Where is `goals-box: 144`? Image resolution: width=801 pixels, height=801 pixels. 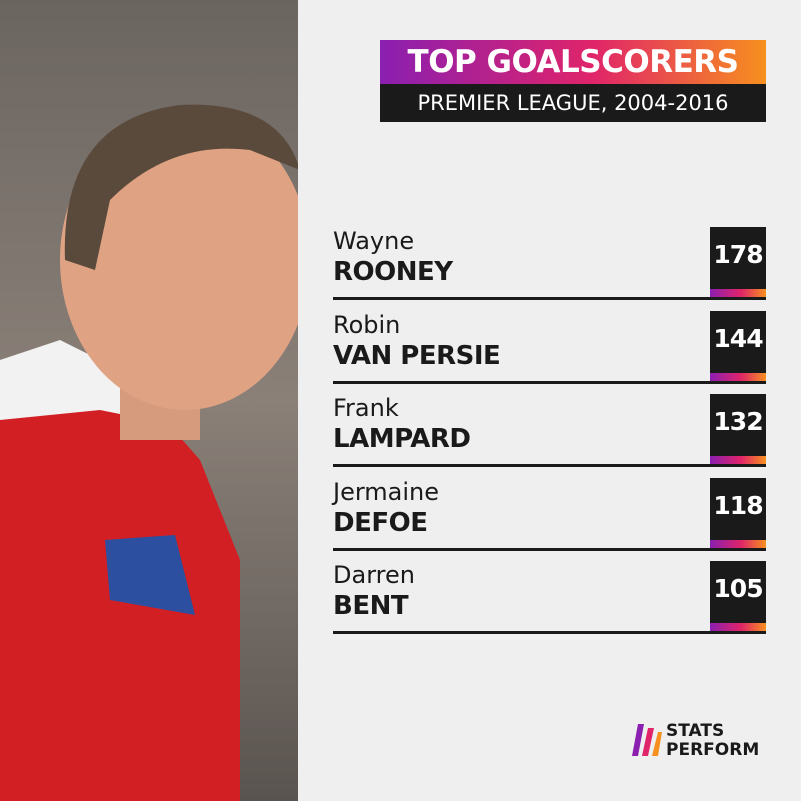
goals-box: 144 is located at coordinates (738, 345).